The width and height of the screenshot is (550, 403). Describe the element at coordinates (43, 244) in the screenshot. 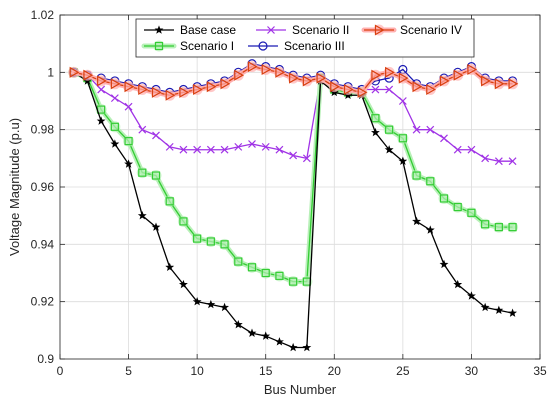

I see `y-tick-label: 0.94` at that location.